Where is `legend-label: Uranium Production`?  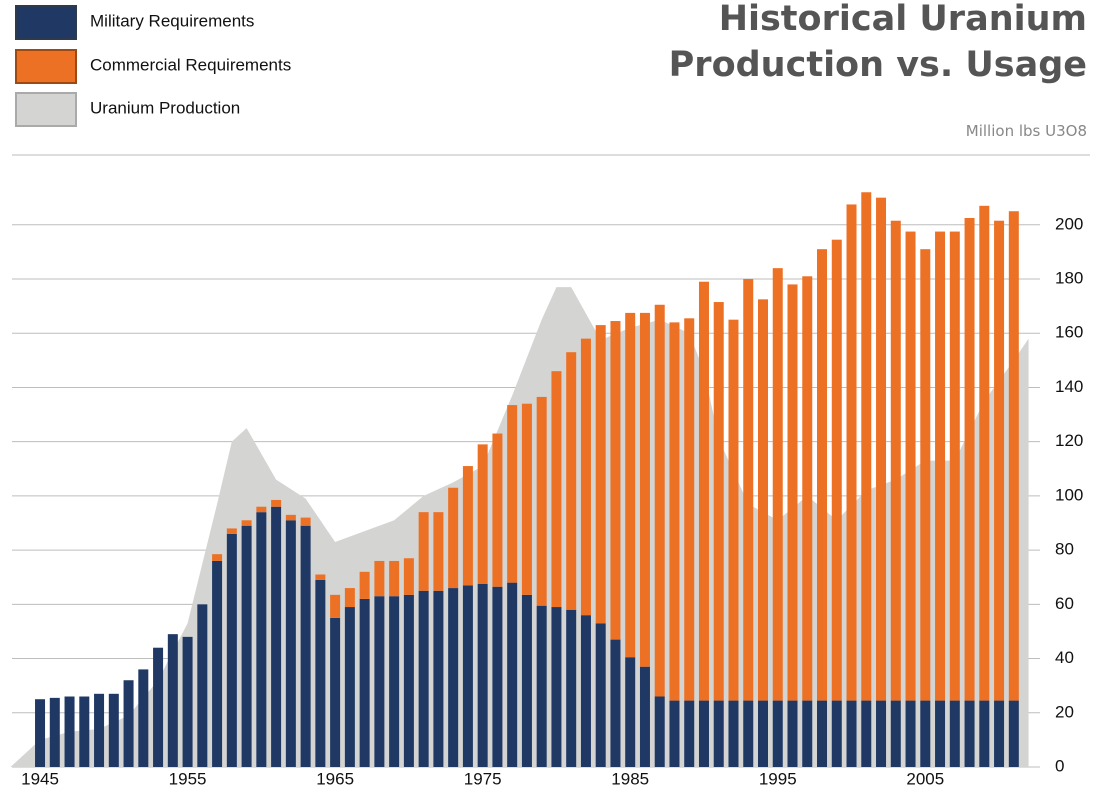 legend-label: Uranium Production is located at coordinates (165, 107).